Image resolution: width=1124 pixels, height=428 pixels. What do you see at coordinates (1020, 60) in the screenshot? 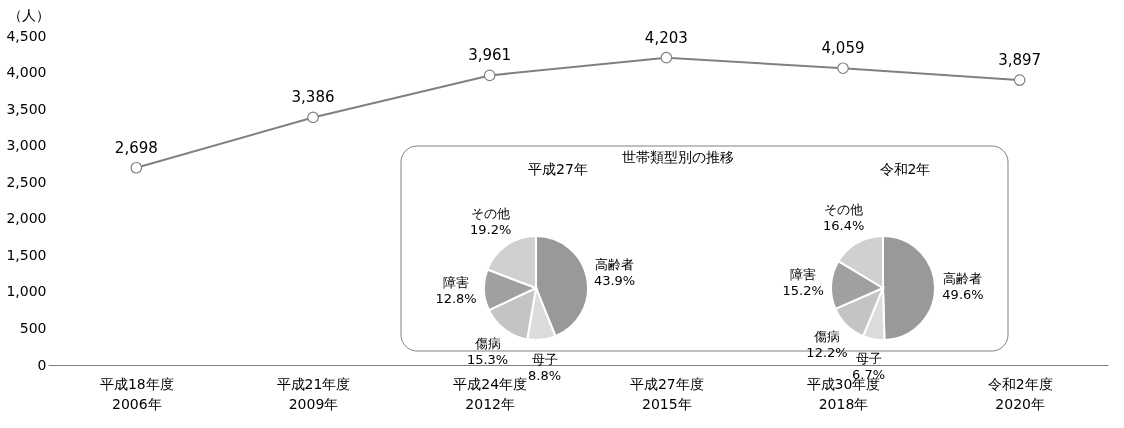
I see `data-label: 3,897` at bounding box center [1020, 60].